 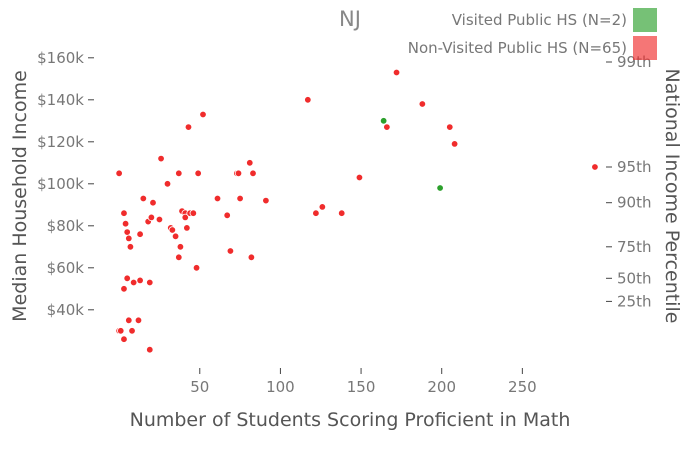 I want to click on x-tick-label: 50, so click(x=199, y=387).